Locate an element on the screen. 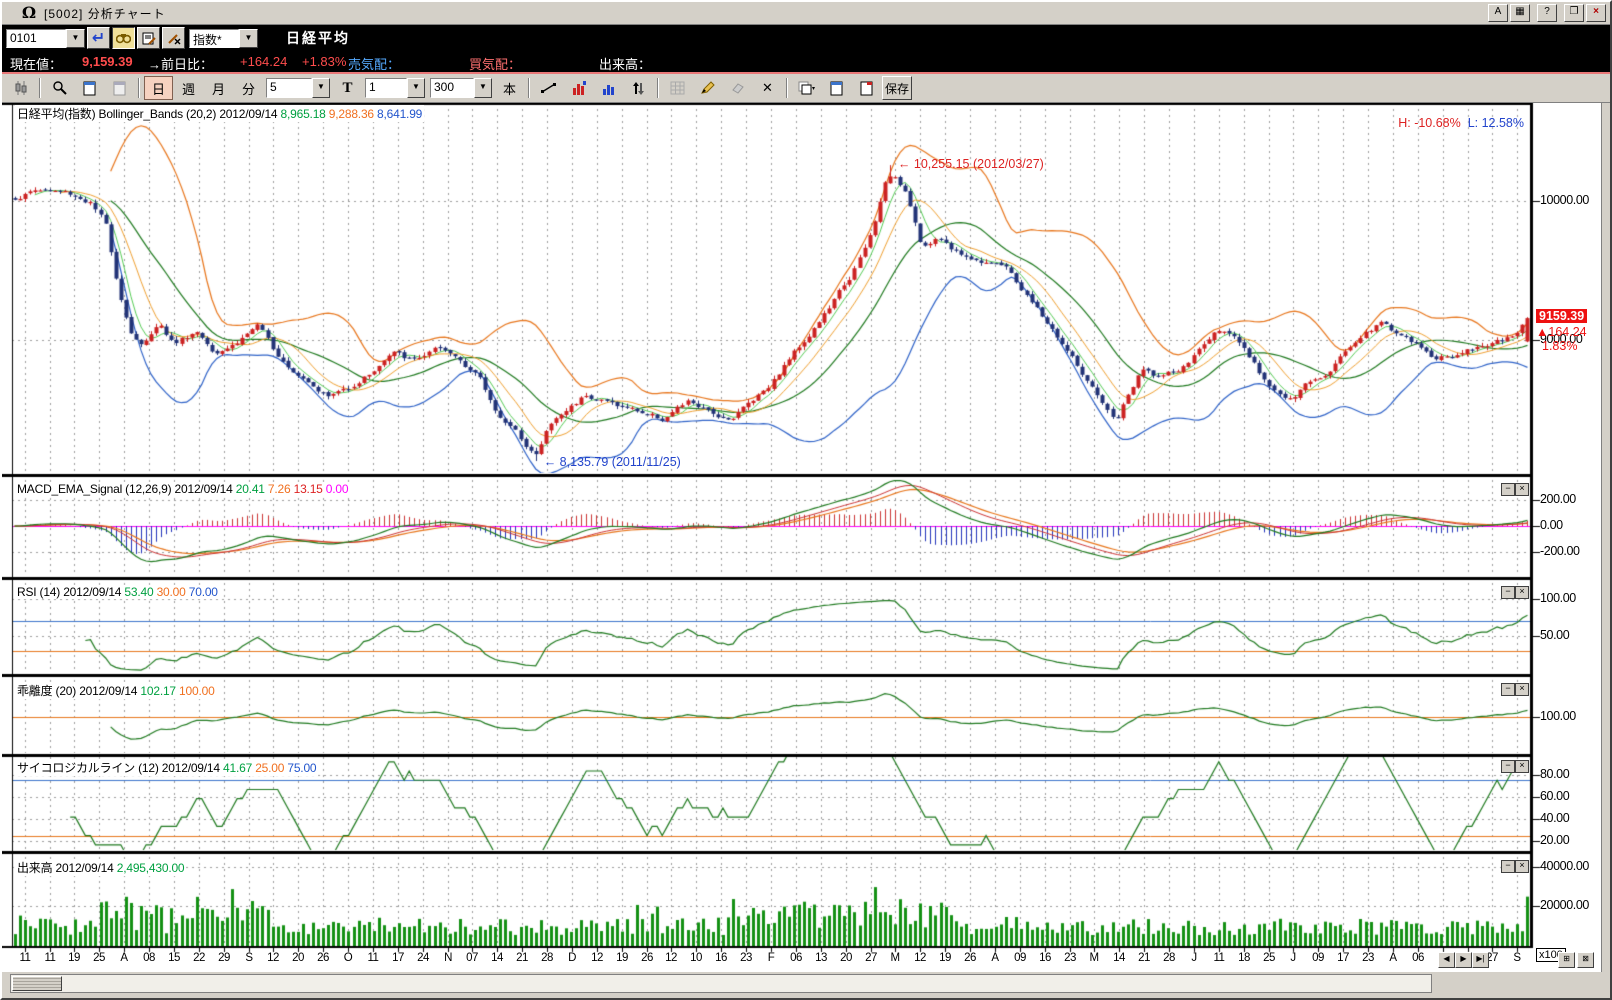  help-button: ? is located at coordinates (1547, 13).